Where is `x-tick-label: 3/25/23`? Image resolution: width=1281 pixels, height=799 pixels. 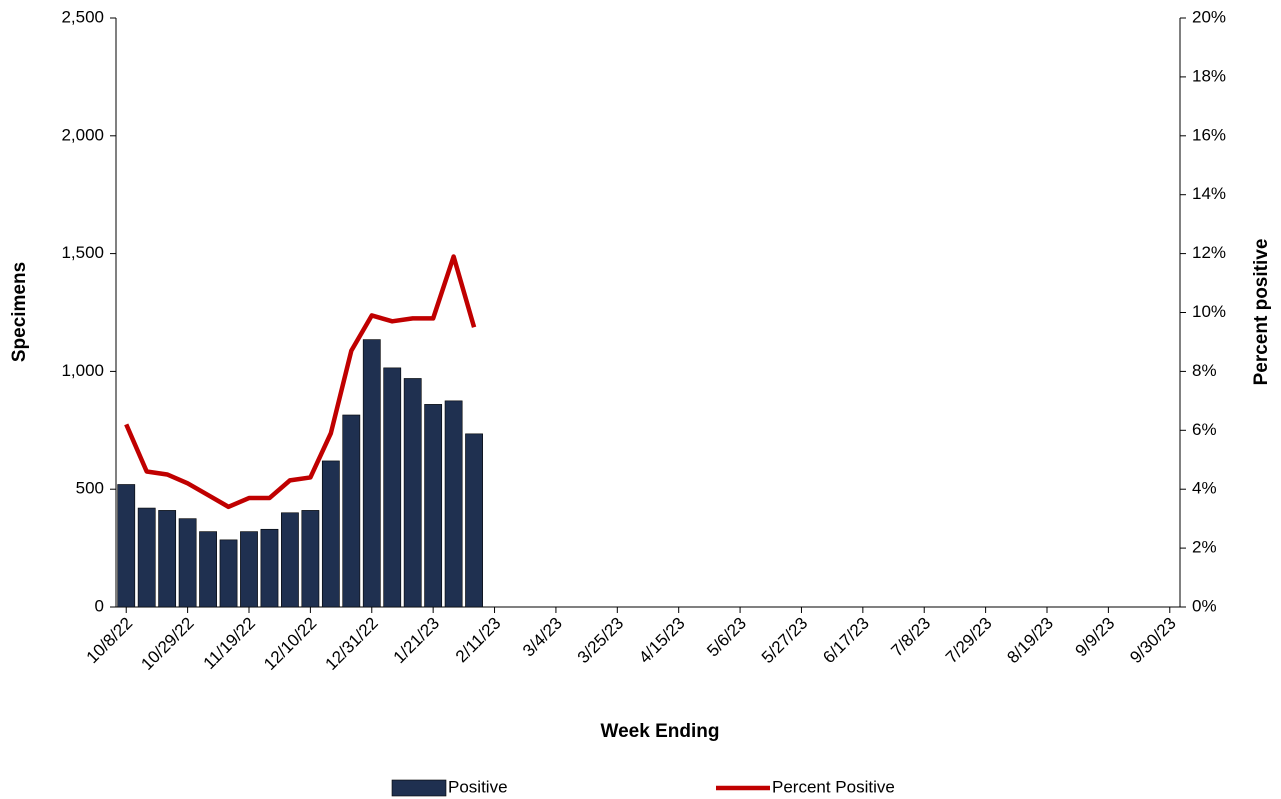
x-tick-label: 3/25/23 is located at coordinates (601, 641).